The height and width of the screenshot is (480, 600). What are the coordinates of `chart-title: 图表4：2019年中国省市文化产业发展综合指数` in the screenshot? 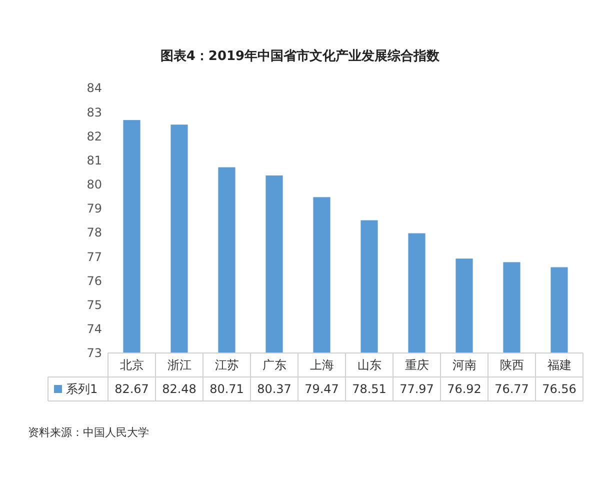 It's located at (300, 56).